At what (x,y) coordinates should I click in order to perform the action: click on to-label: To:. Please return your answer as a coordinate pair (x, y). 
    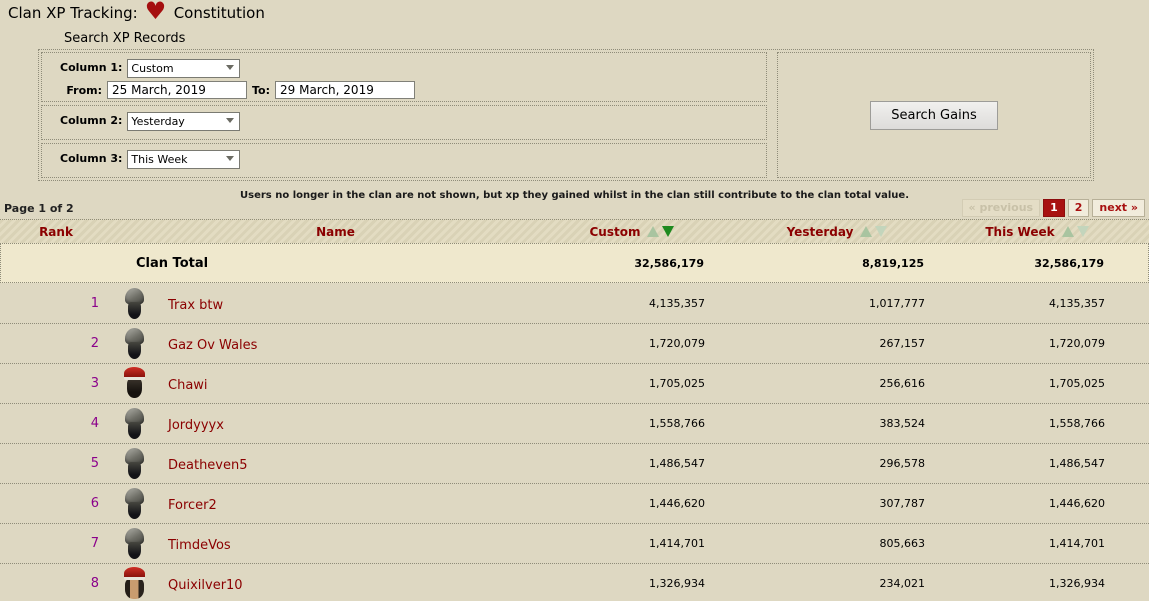
    Looking at the image, I should click on (261, 90).